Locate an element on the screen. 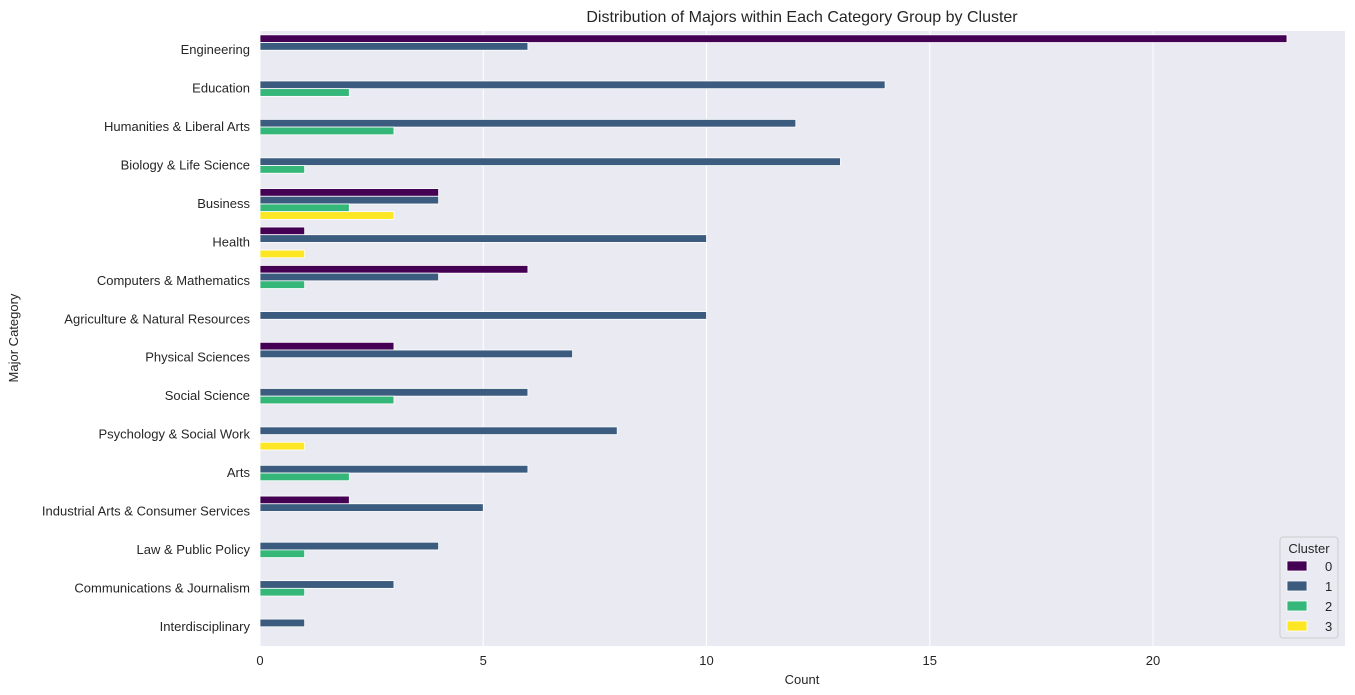 This screenshot has height=695, width=1355. y-axis-label: Major Category is located at coordinates (13, 337).